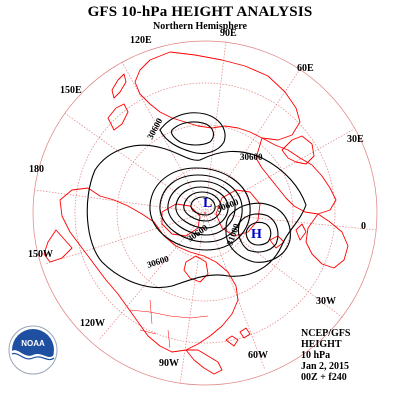  I want to click on meridian-150e, so click(134, 162).